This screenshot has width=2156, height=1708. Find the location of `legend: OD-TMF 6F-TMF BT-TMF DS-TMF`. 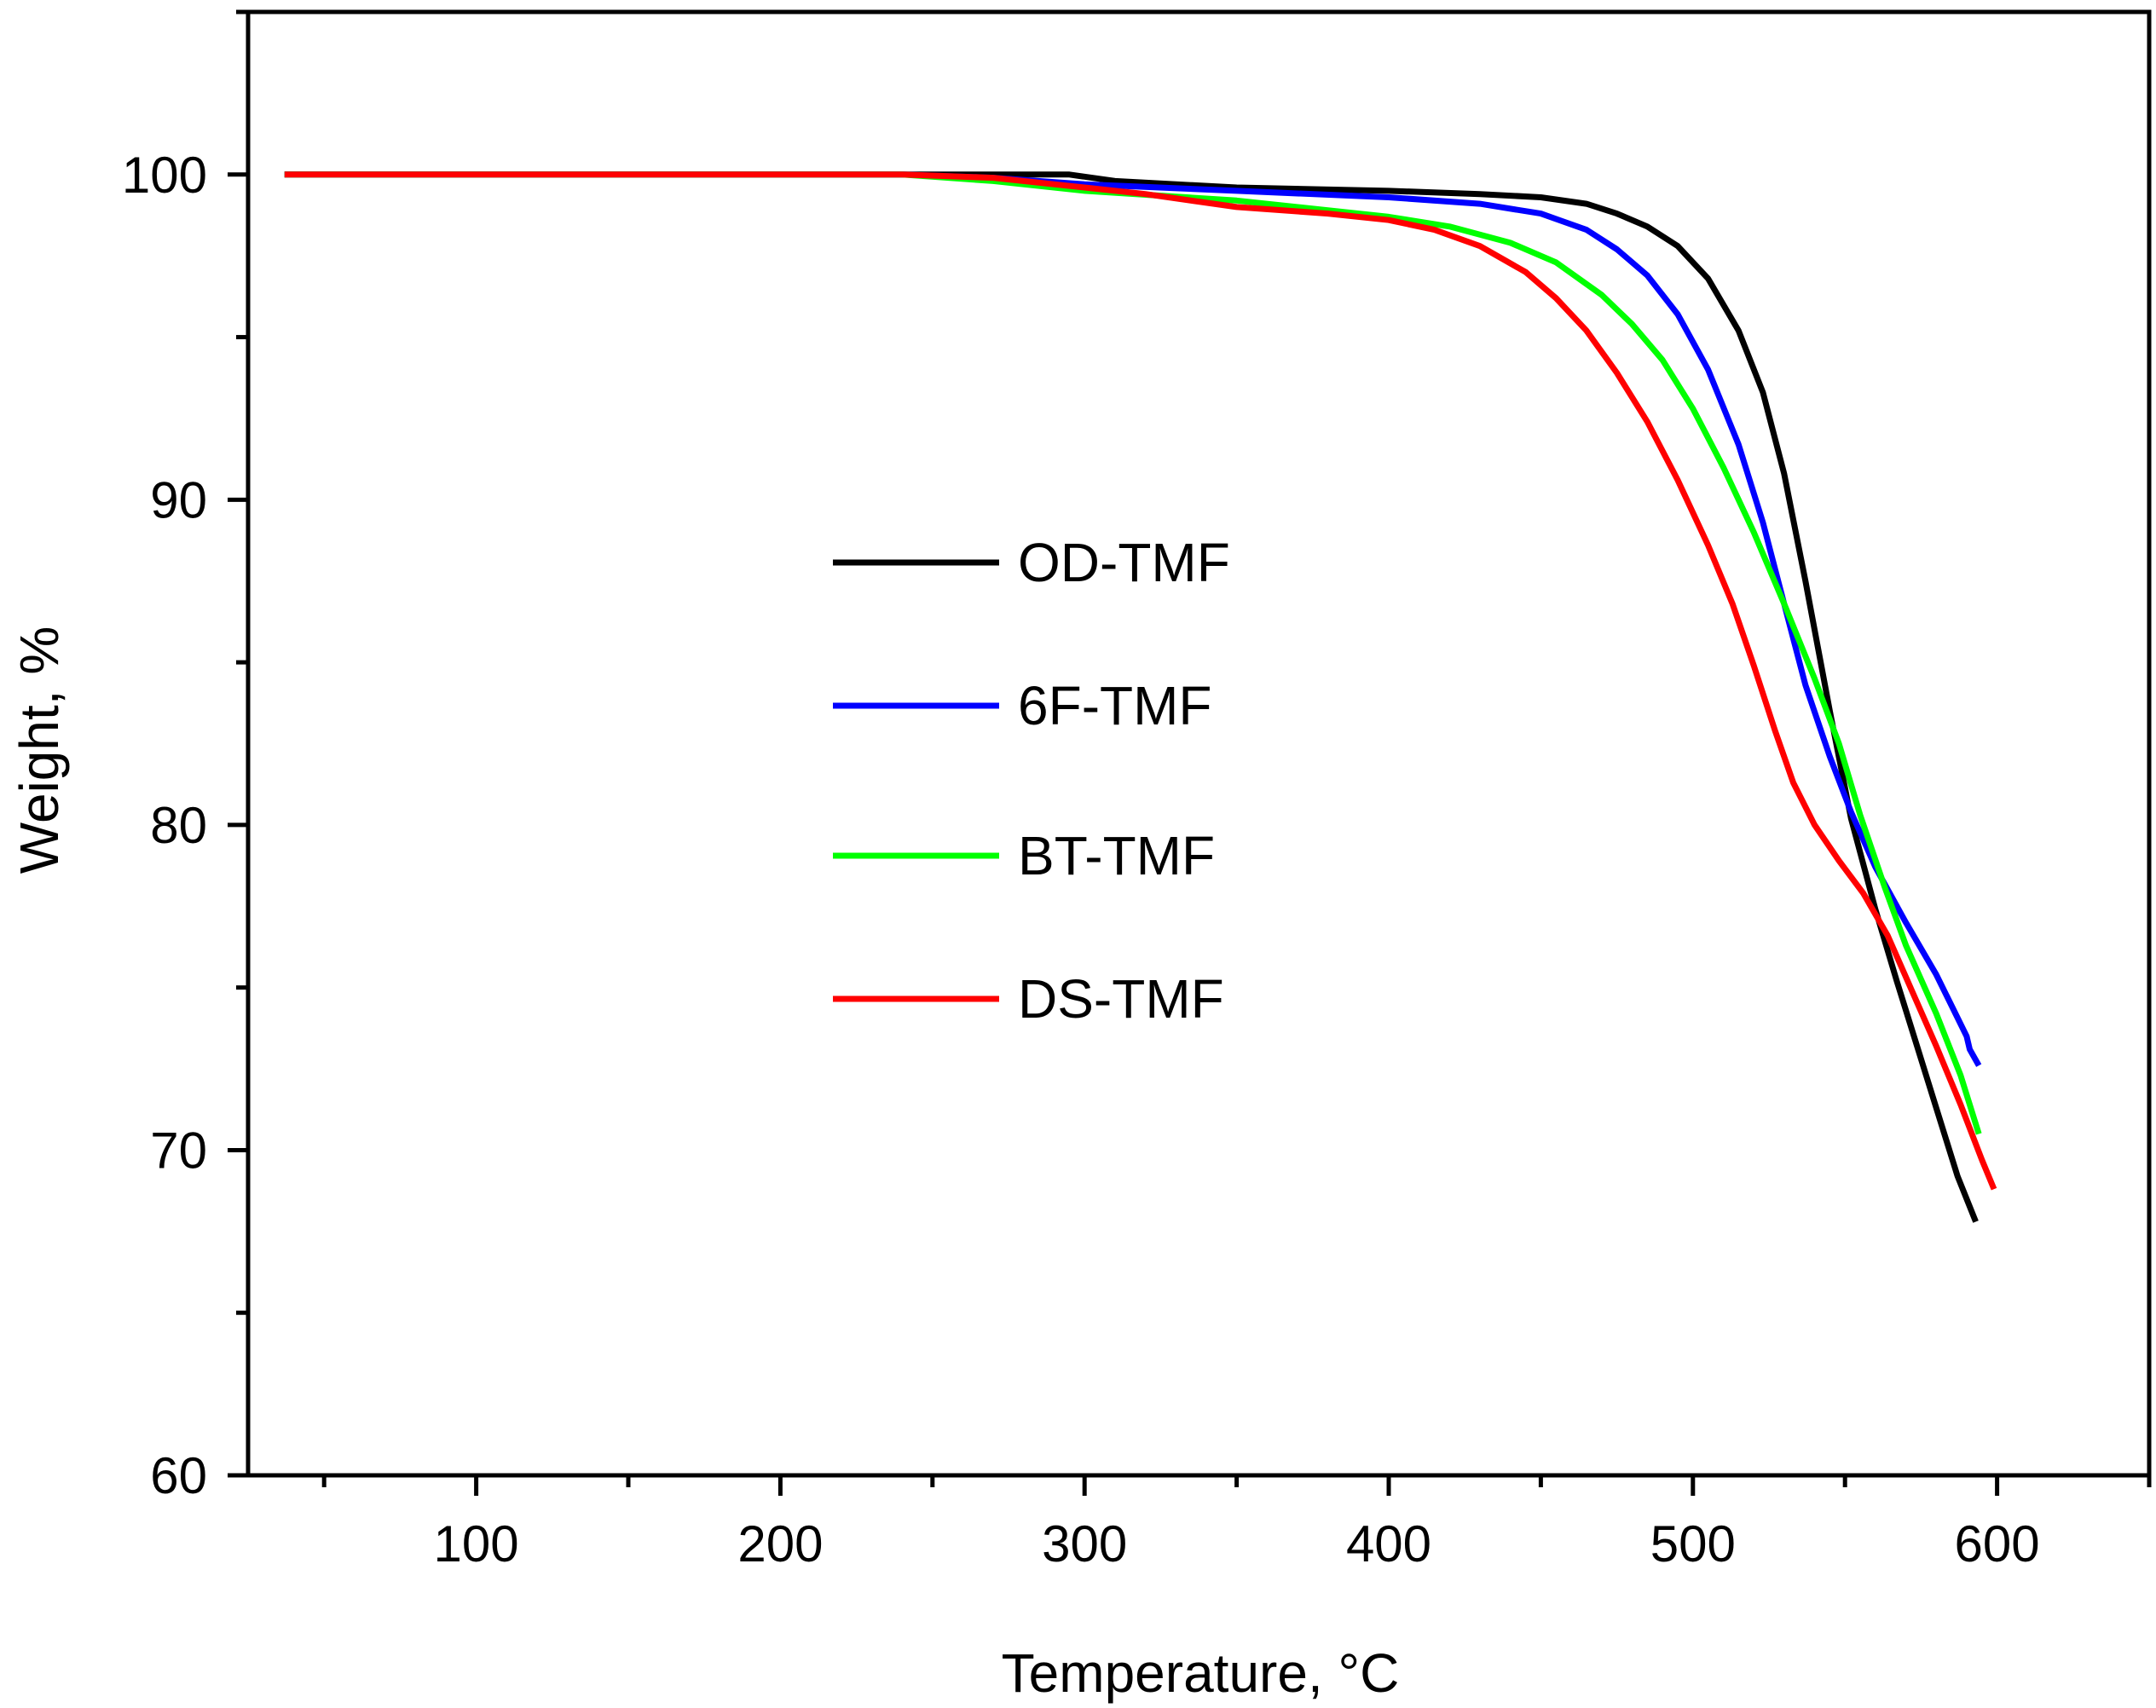

legend: OD-TMF 6F-TMF BT-TMF DS-TMF is located at coordinates (1031, 781).